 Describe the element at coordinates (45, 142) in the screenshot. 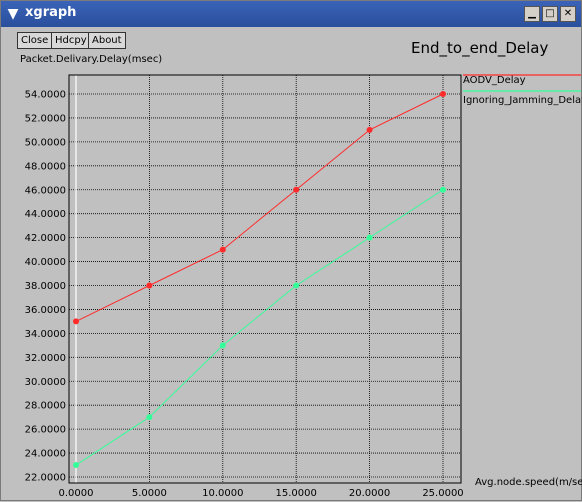

I see `y-tick-label: 50.0000` at that location.